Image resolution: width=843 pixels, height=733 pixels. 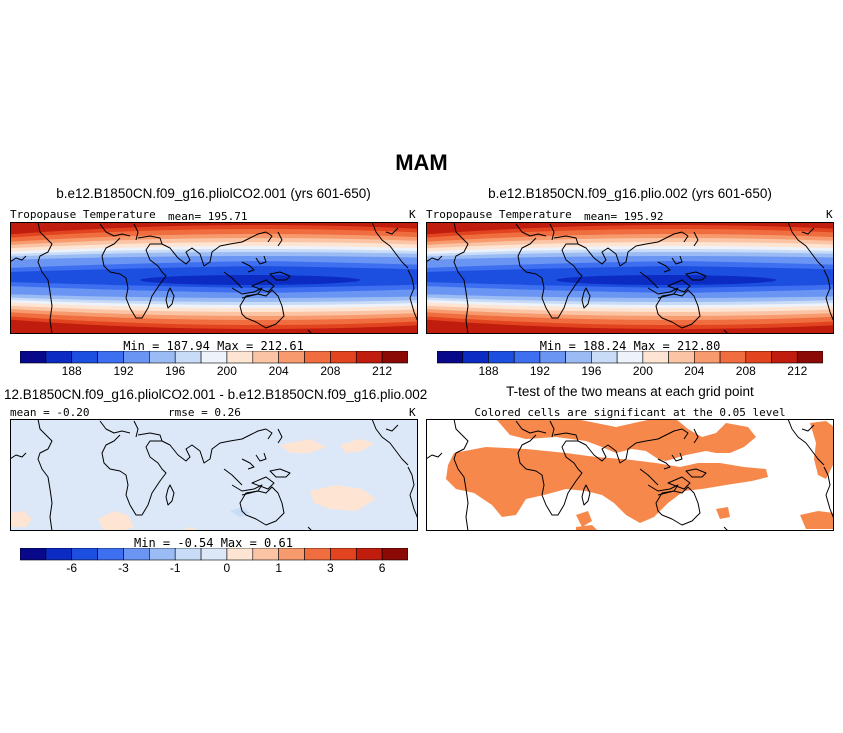 I want to click on colorbar-tick-label: 0, so click(x=227, y=567).